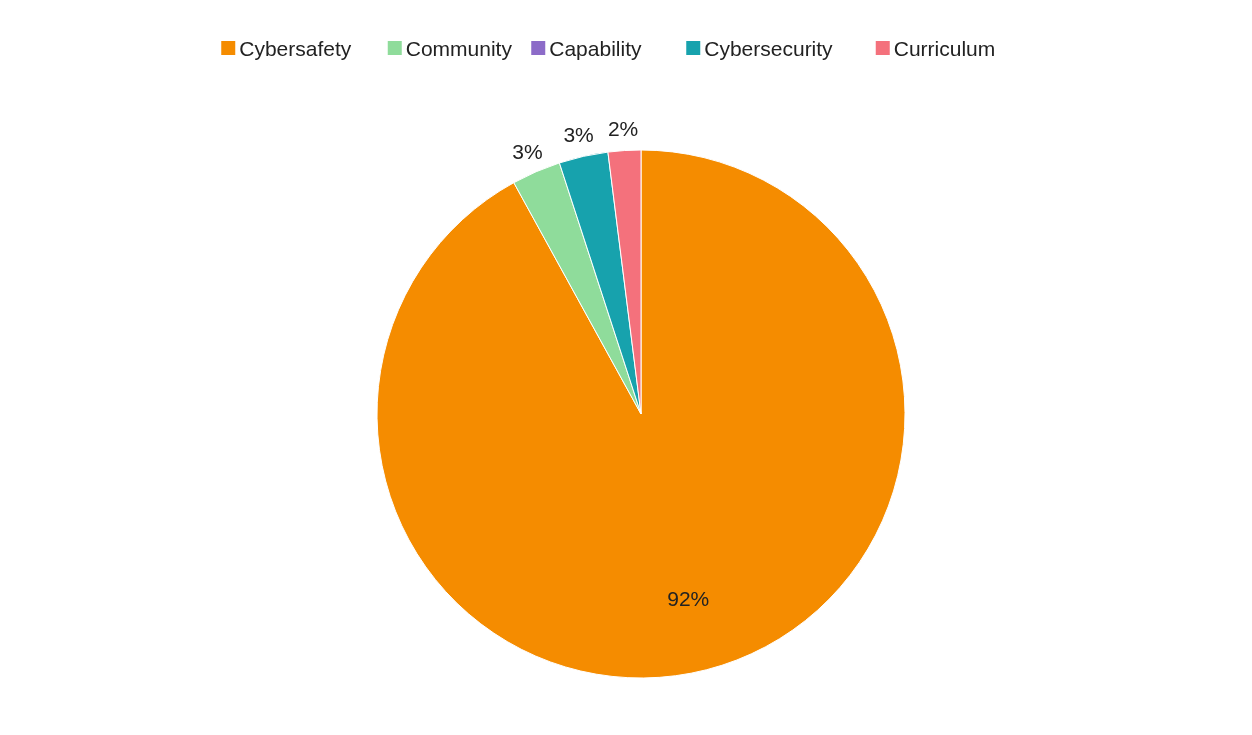 This screenshot has height=735, width=1252. What do you see at coordinates (595, 48) in the screenshot?
I see `legend-label: Capability` at bounding box center [595, 48].